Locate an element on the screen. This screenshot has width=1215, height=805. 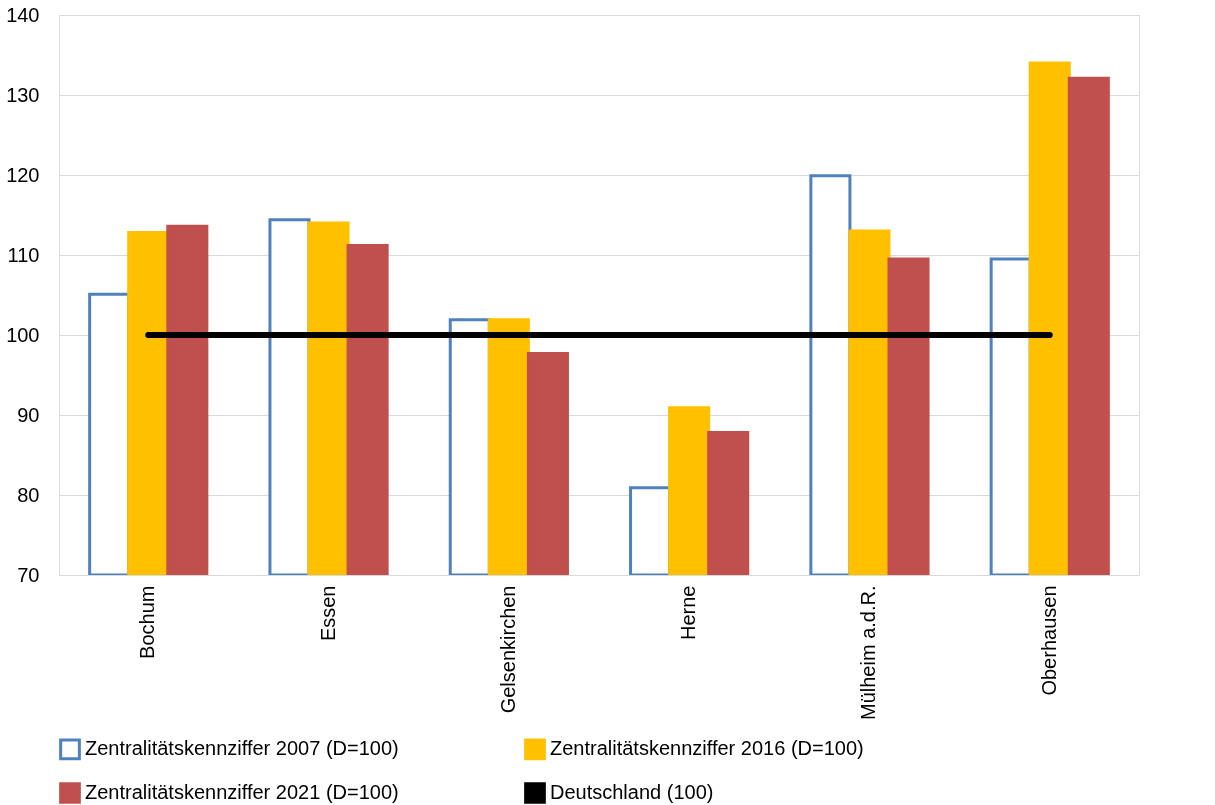
x-tick-label: Mülheim a.d.R. is located at coordinates (868, 652).